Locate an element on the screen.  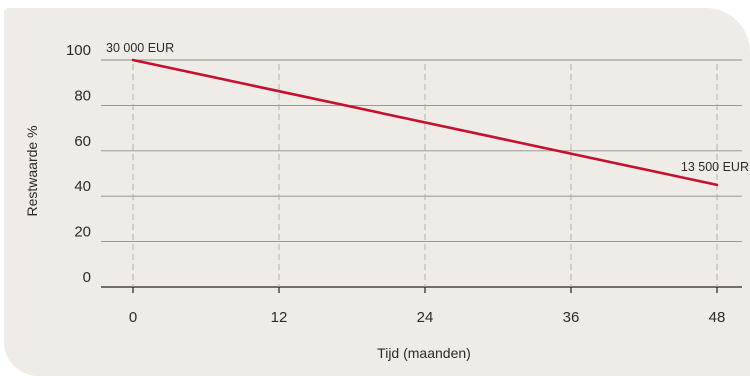
x-tick-label-24: 24 is located at coordinates (425, 317).